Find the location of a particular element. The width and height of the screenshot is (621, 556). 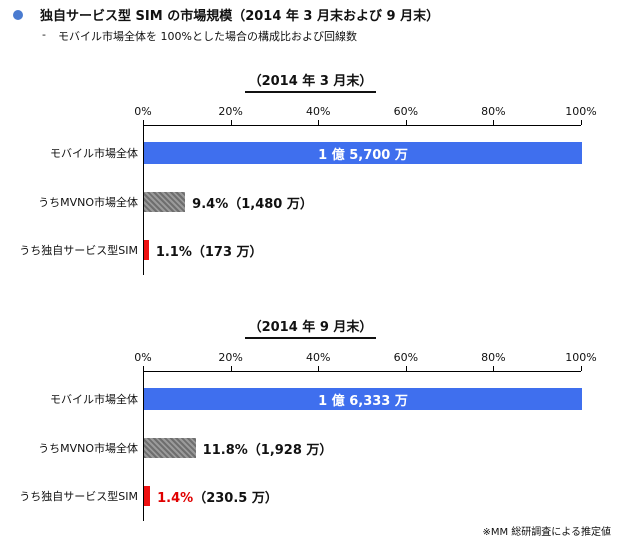

header-title: 独自サービス型 SIM の市場規模（2014 年 3 月末および 9 月末） is located at coordinates (240, 16).